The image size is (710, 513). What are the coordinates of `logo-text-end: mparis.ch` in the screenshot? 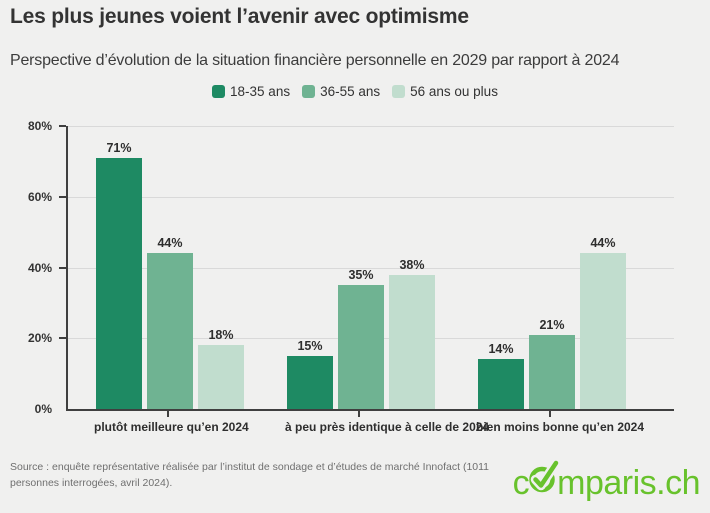 It's located at (628, 483).